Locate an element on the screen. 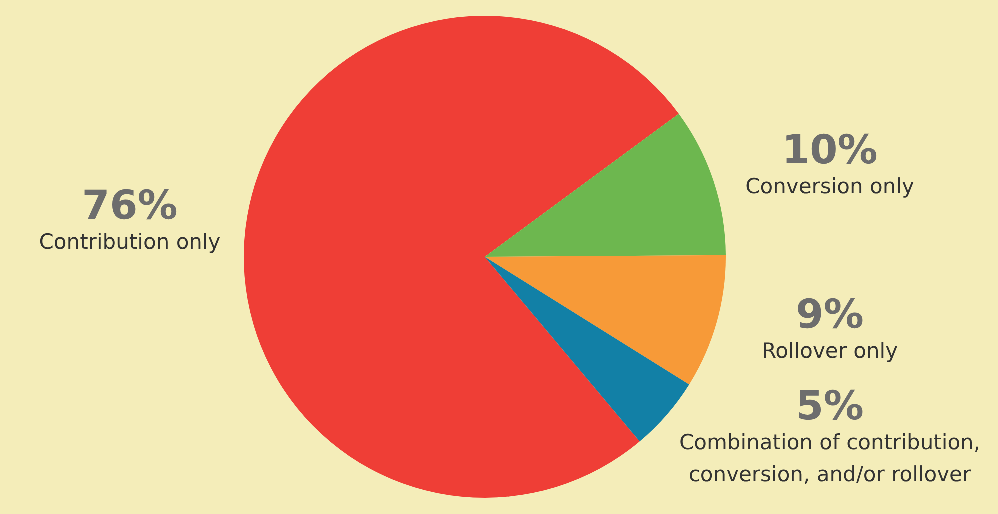  slice-label: Contribution only is located at coordinates (130, 242).